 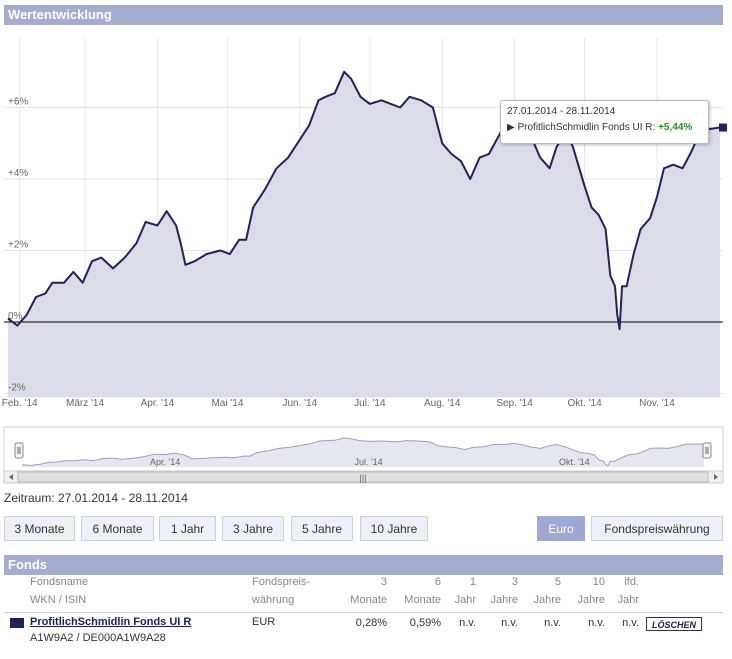 What do you see at coordinates (509, 623) in the screenshot?
I see `fund-perf-3y: n.v.` at bounding box center [509, 623].